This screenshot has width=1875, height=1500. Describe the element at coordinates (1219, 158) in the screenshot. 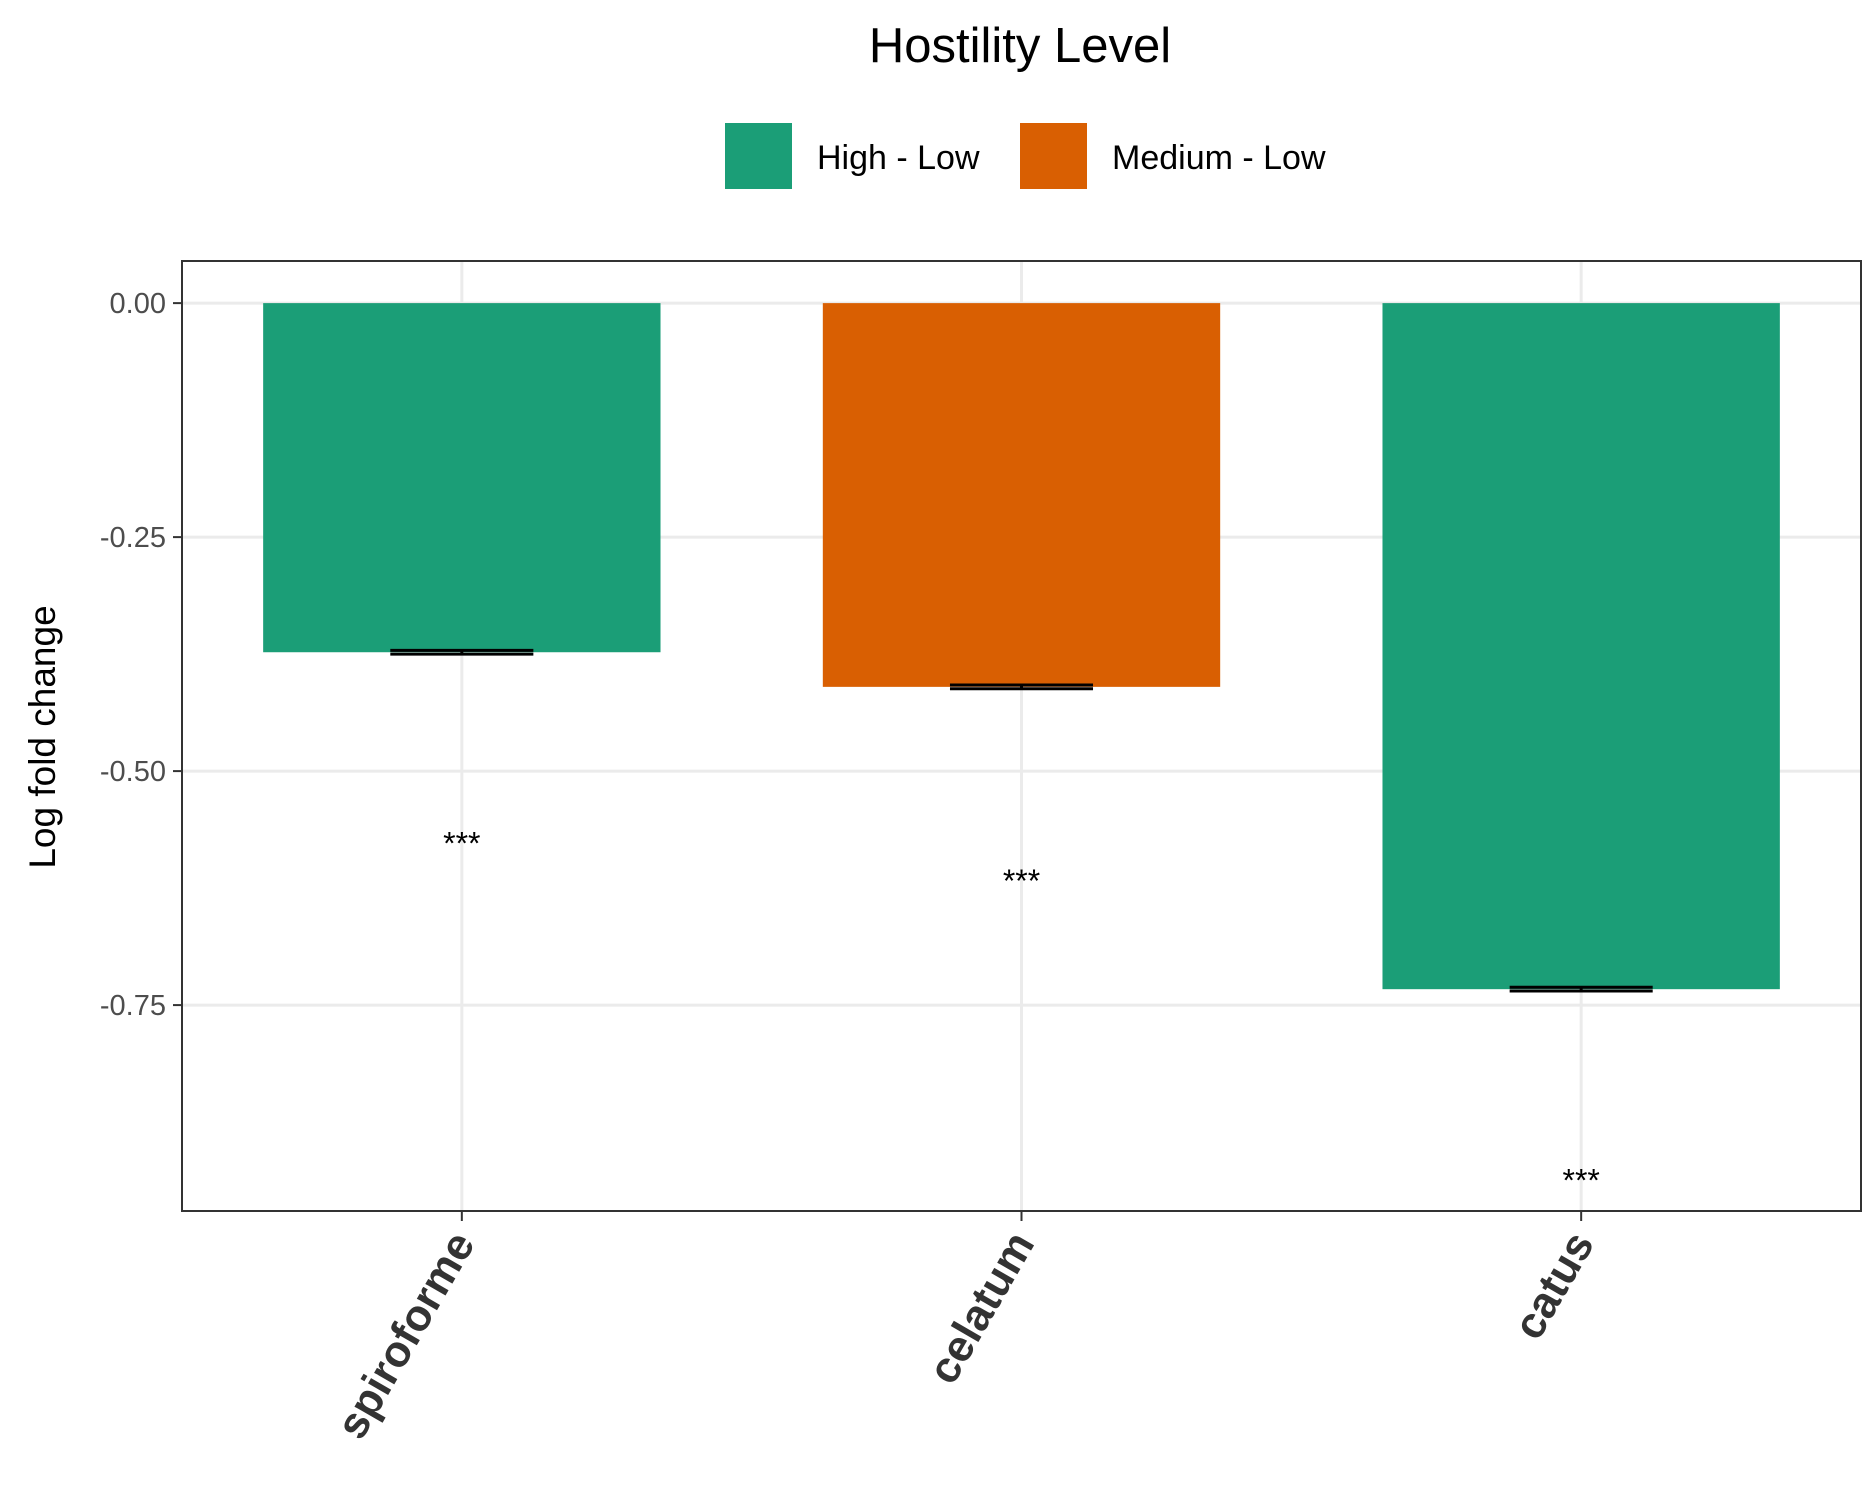

I see `legend-label-medium-low: Medium - Low` at that location.